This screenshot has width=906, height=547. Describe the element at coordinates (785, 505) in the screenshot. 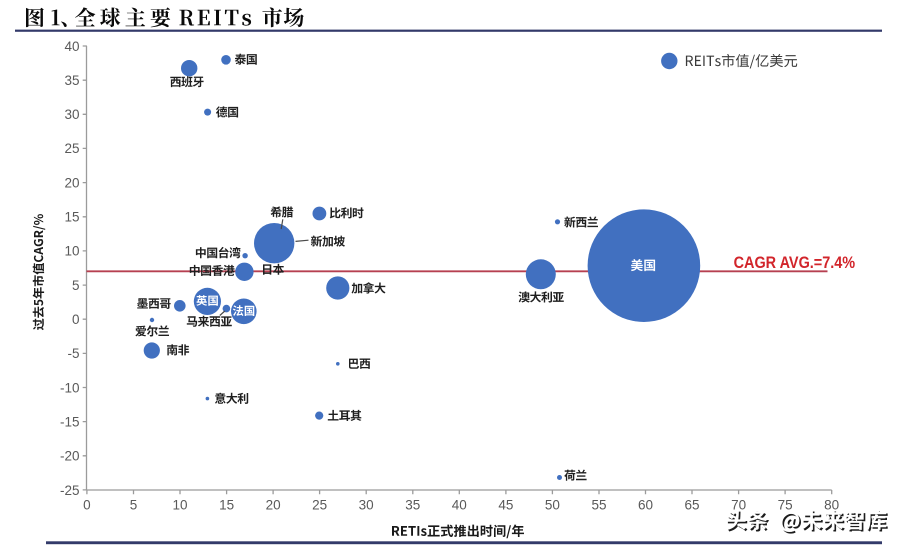

I see `svg-text: 75` at that location.